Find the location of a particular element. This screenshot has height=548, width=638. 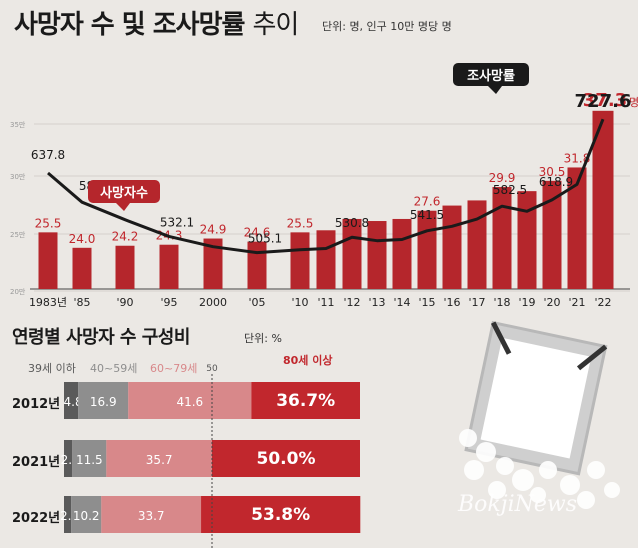

x-tick-label: '05 is located at coordinates (256, 302).